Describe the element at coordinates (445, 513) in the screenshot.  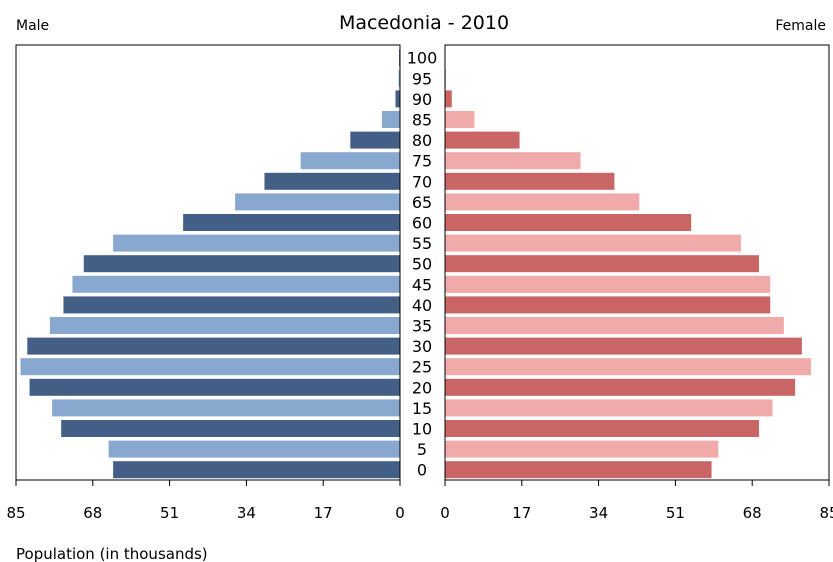
I see `female-tick-label-0: 0` at that location.